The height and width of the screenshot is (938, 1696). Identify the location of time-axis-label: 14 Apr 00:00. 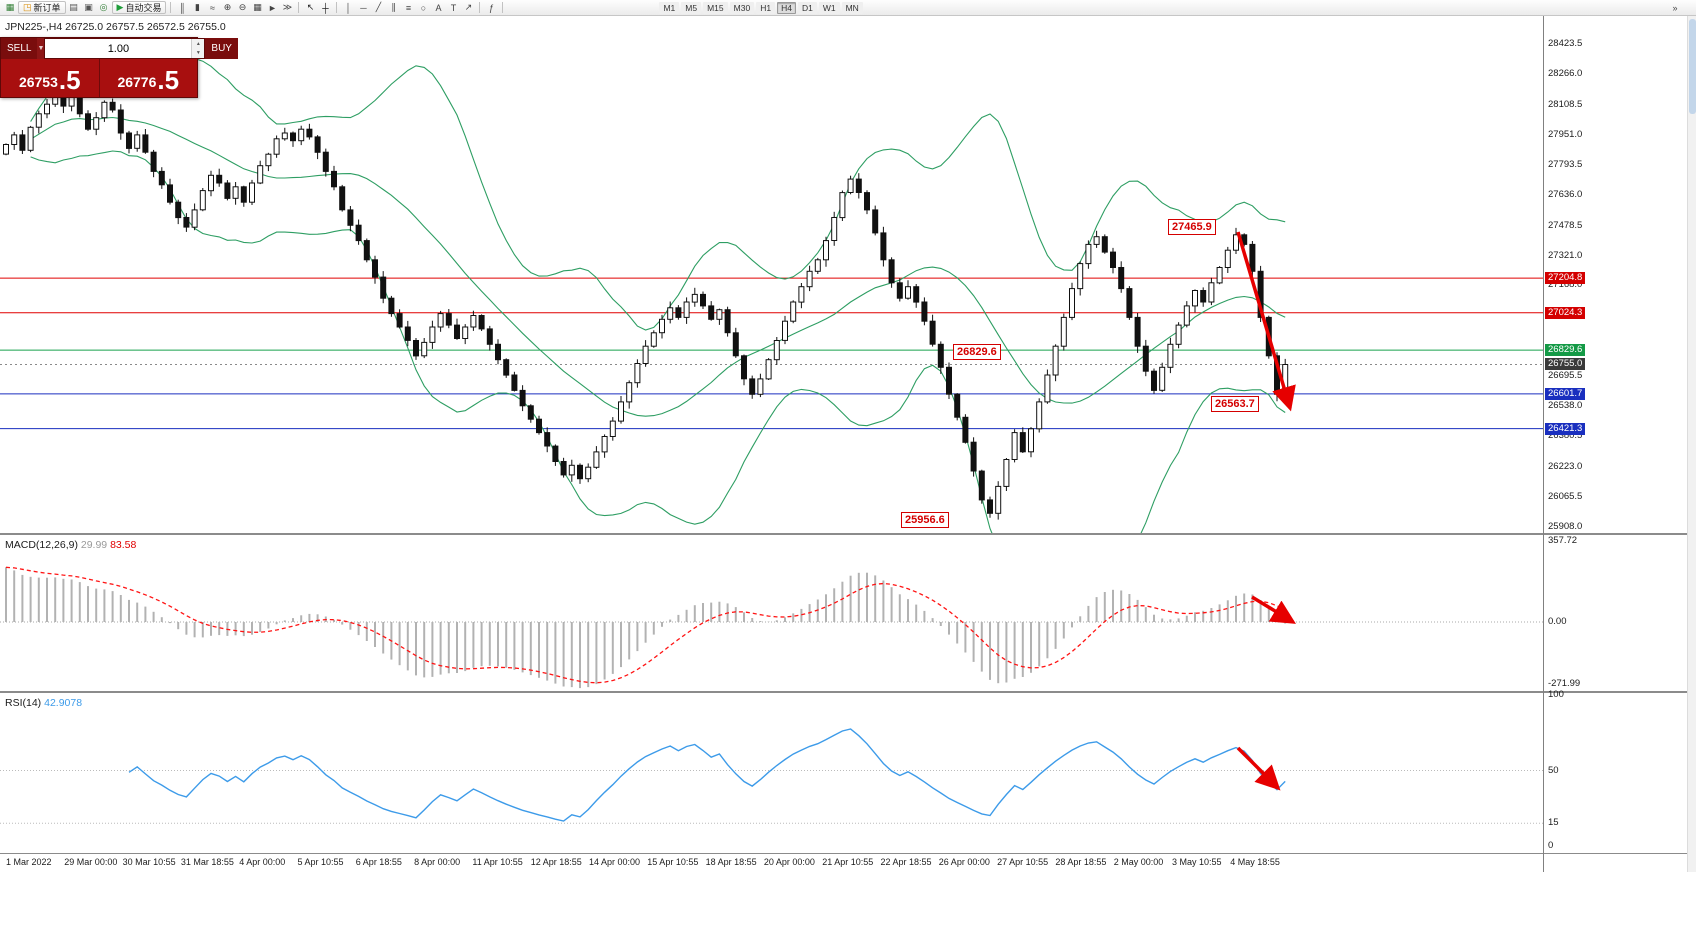
(615, 862).